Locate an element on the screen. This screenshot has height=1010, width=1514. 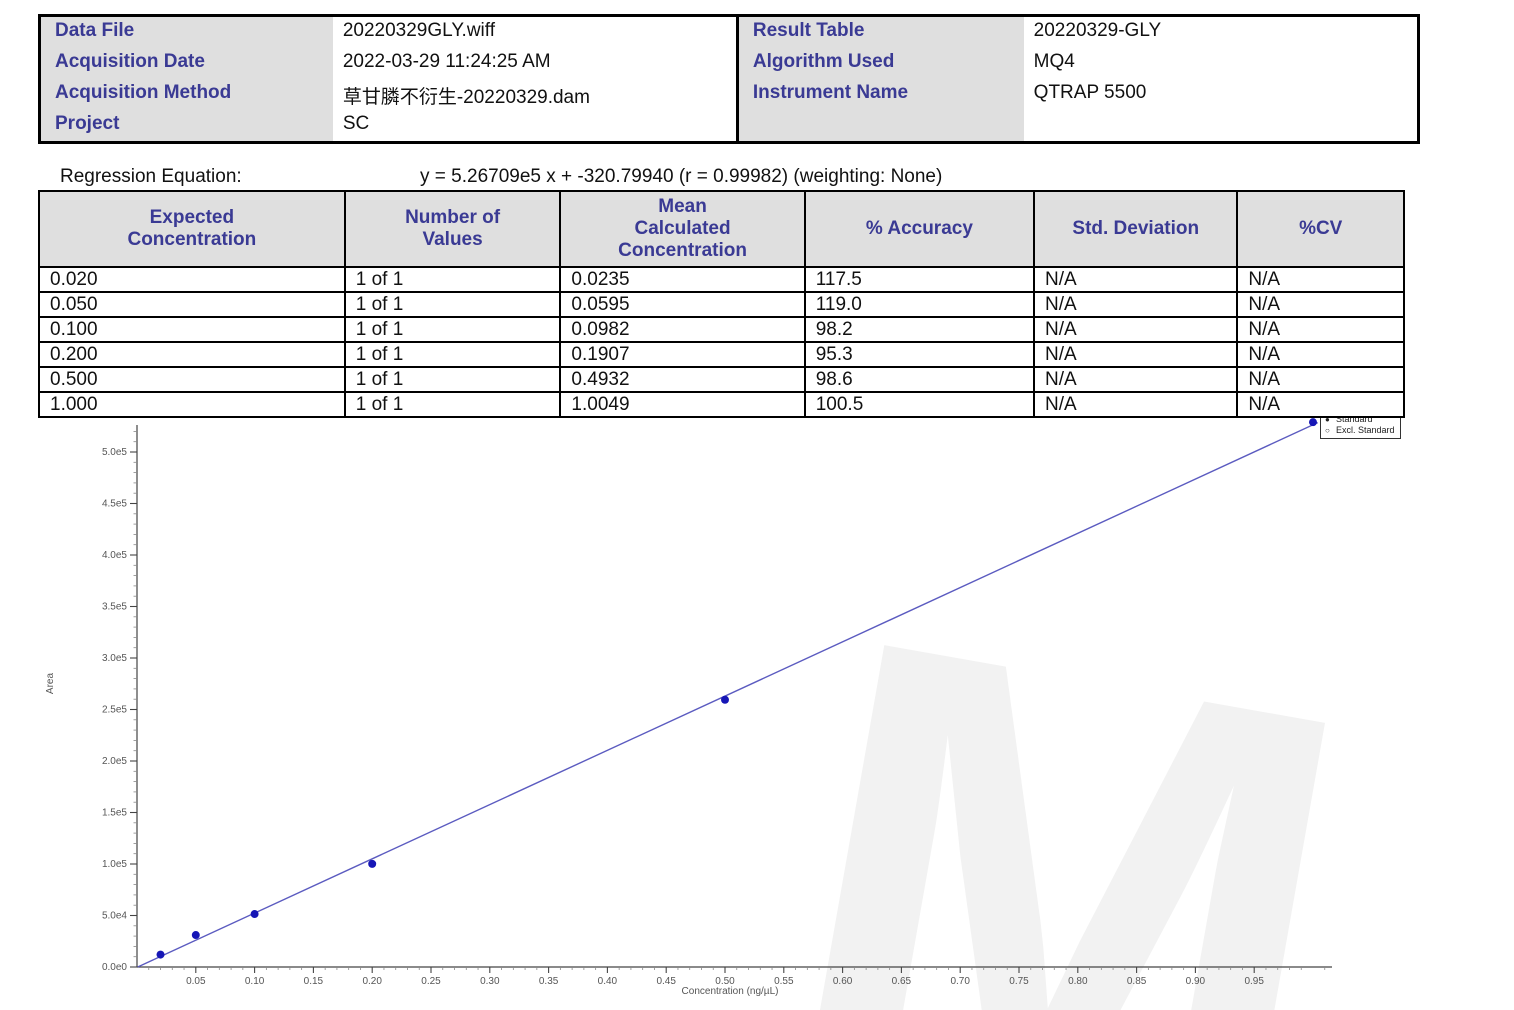
table-cell: 119.0 is located at coordinates (919, 304).